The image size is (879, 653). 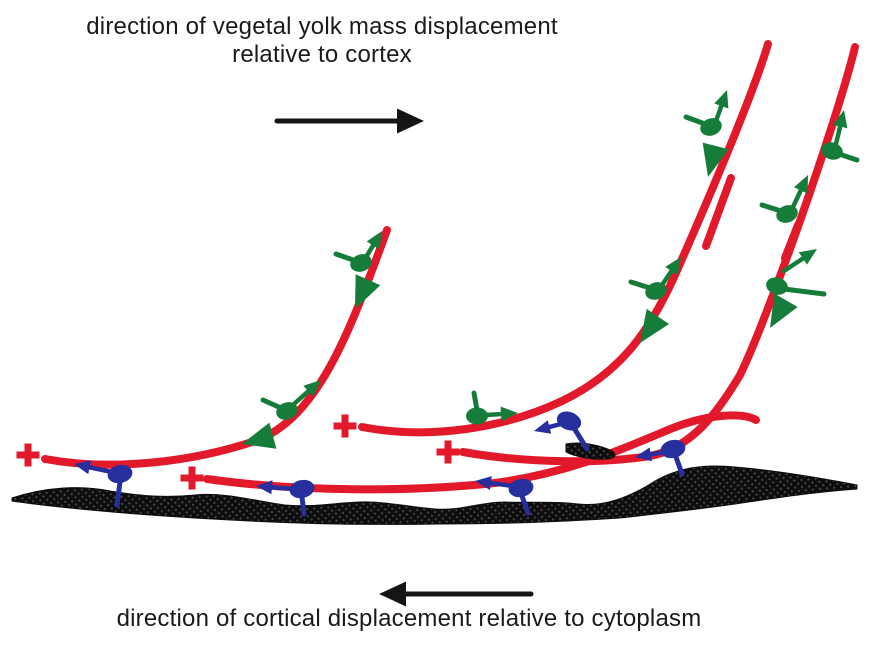 What do you see at coordinates (285, 498) in the screenshot?
I see `dynein-motor-d2` at bounding box center [285, 498].